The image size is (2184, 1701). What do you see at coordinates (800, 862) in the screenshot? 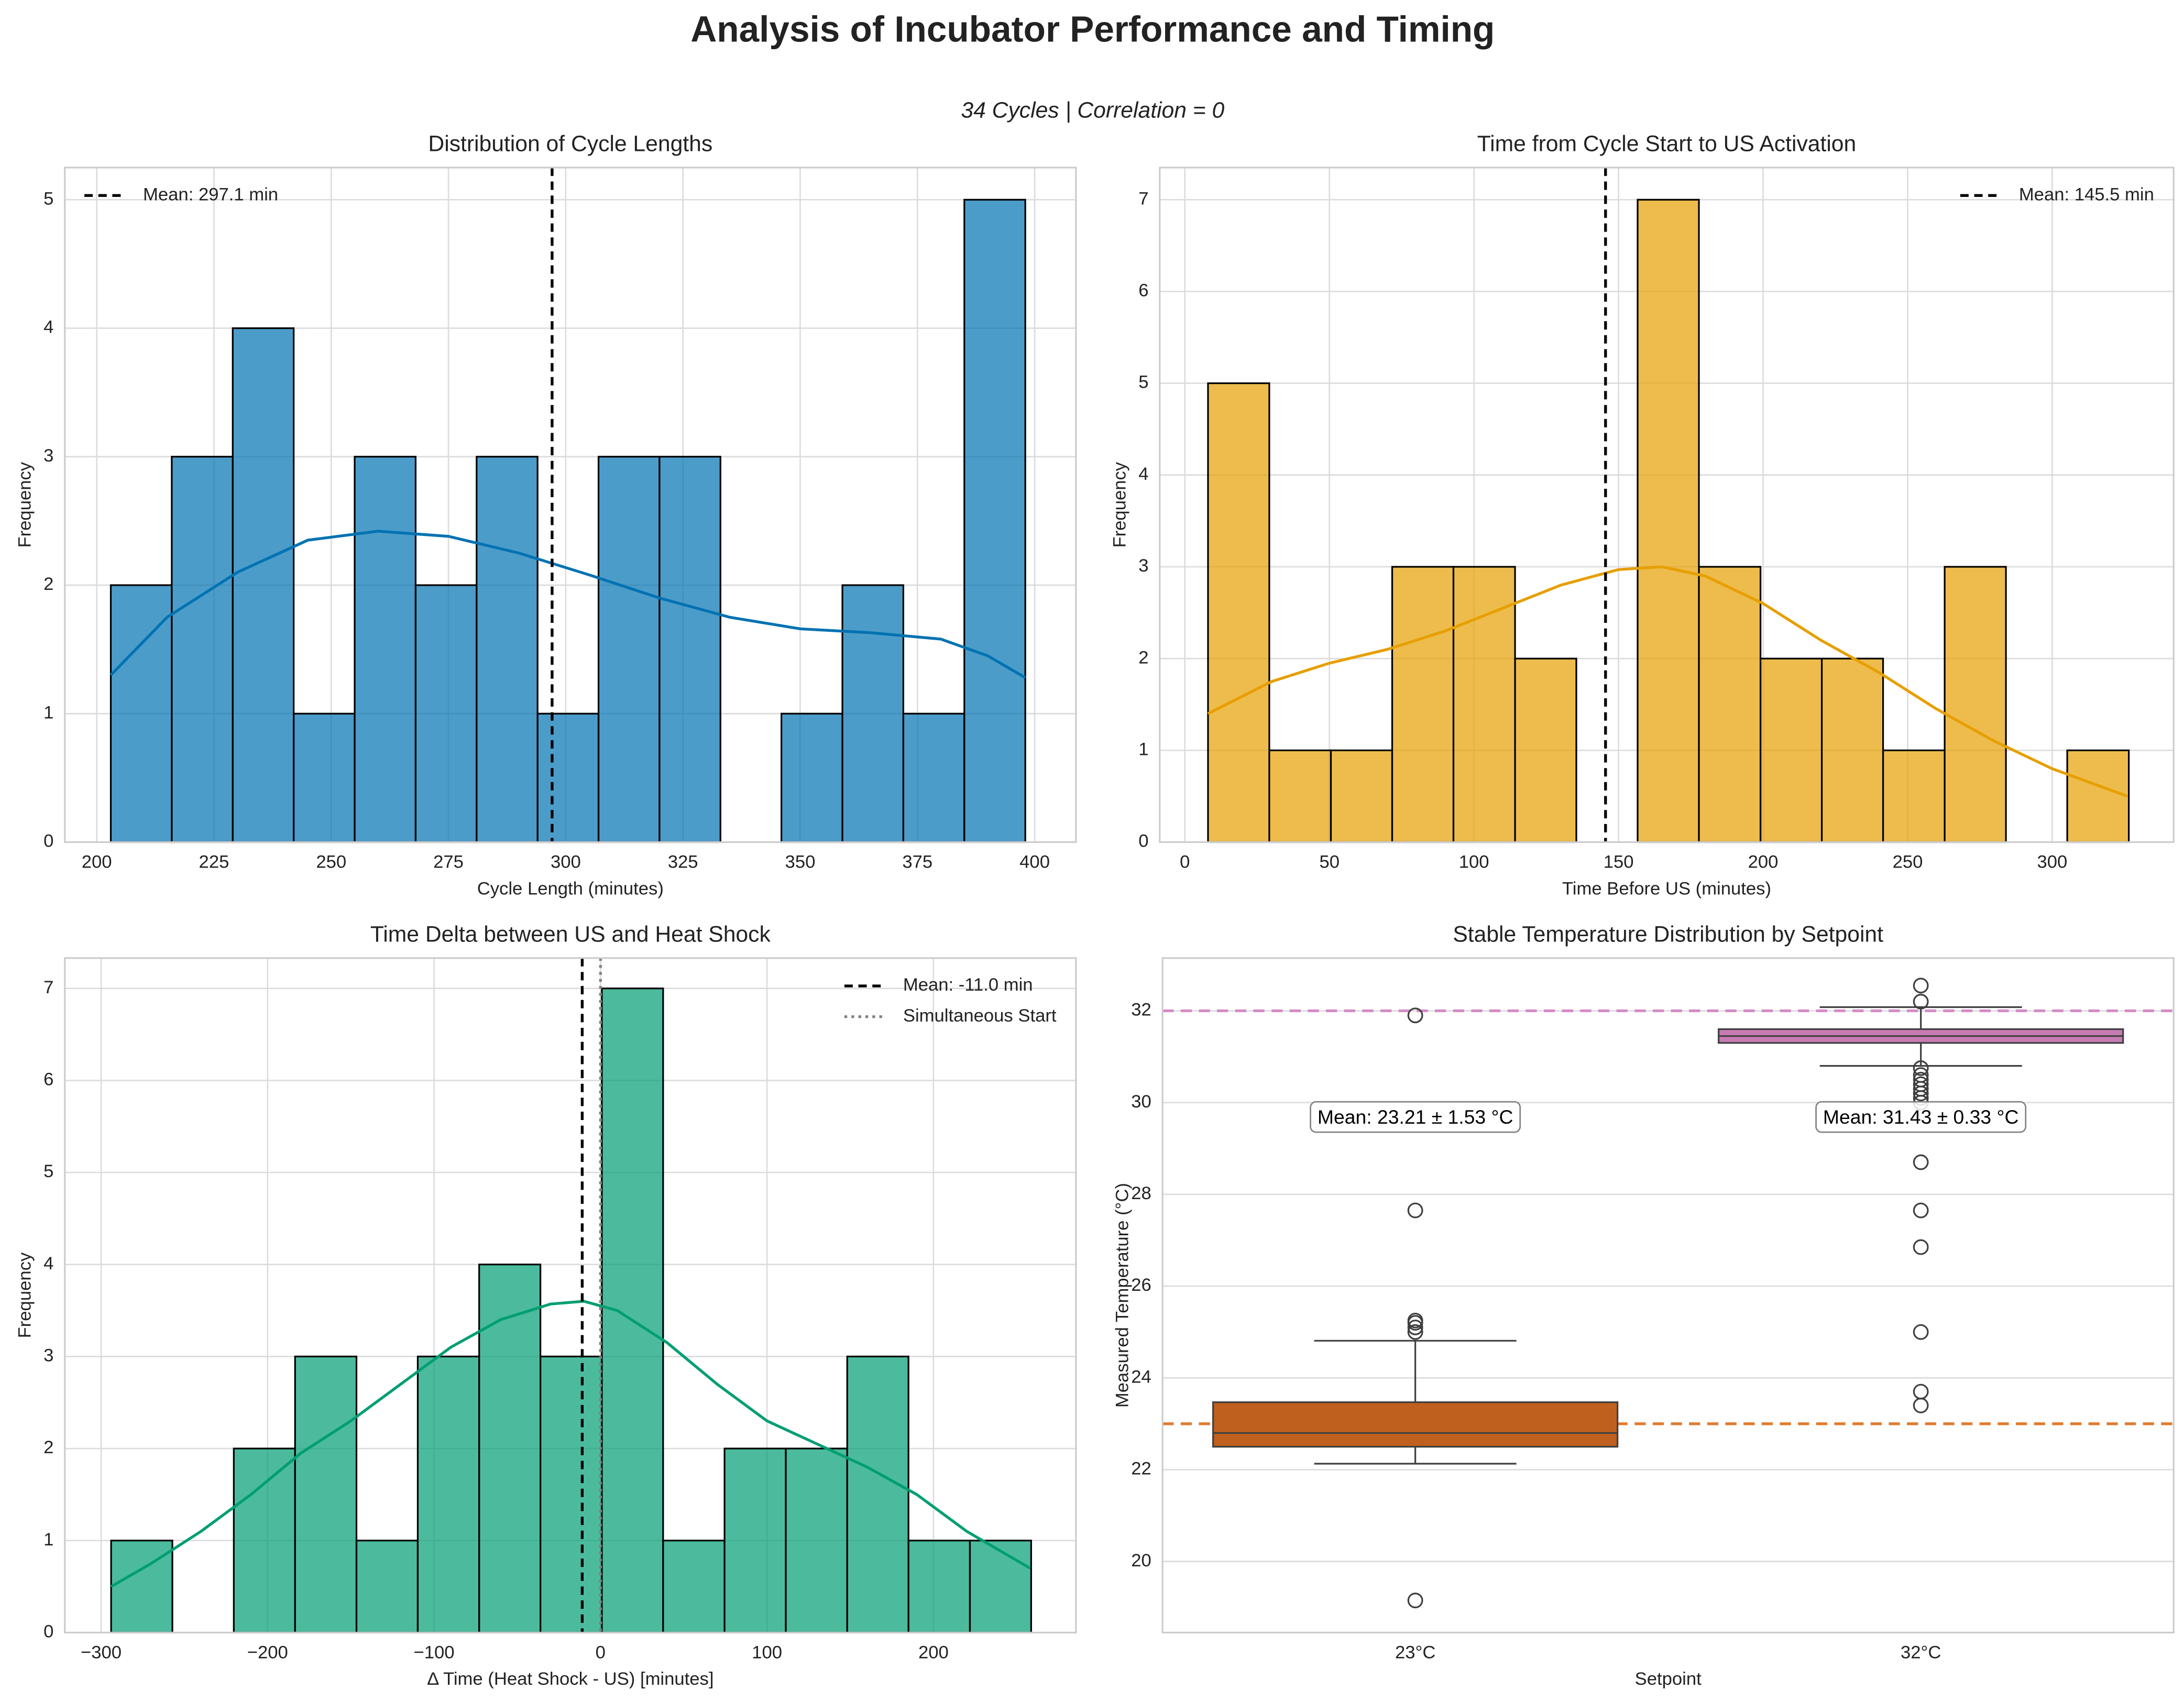
I see `x-tick-label: 350` at bounding box center [800, 862].